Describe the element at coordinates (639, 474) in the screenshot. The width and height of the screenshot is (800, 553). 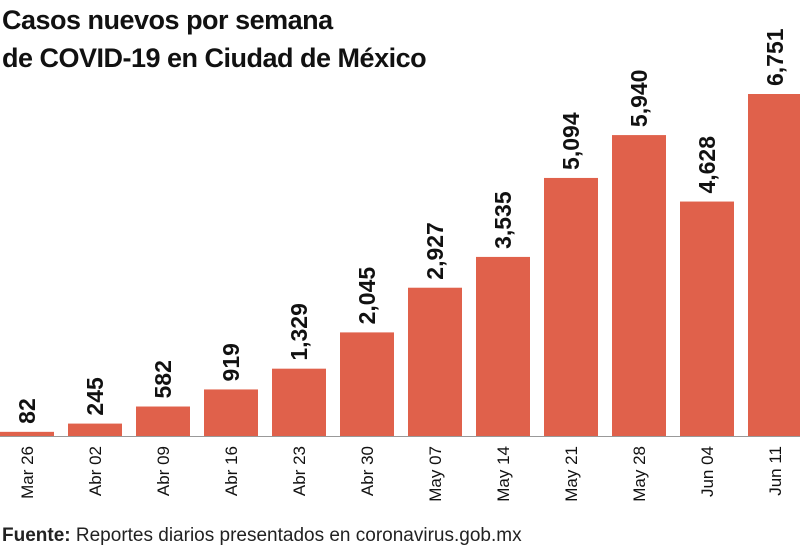
I see `category-tick-label: May 28` at that location.